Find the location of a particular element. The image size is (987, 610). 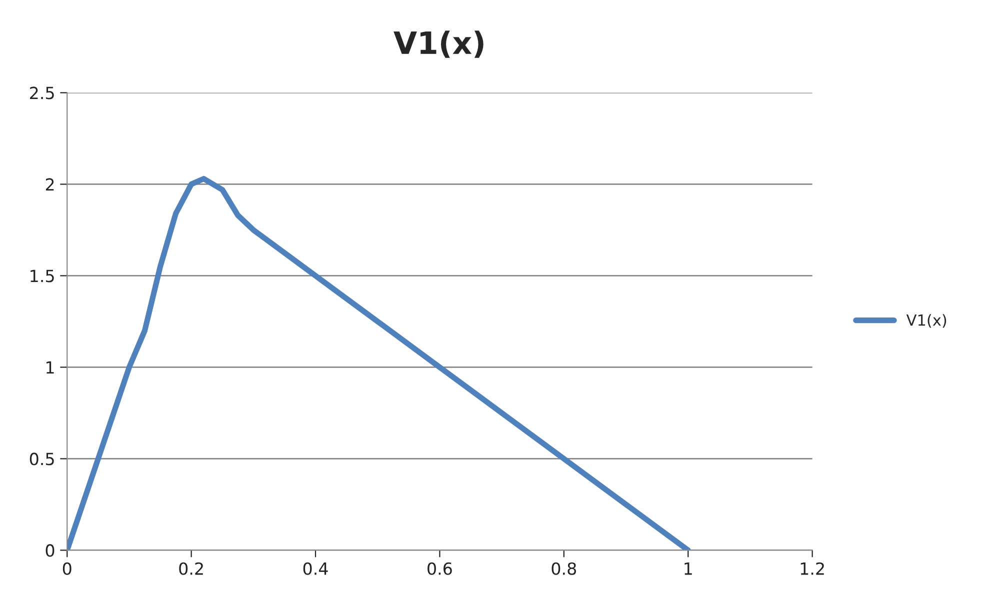

y-tick-label: 1 is located at coordinates (50, 367).